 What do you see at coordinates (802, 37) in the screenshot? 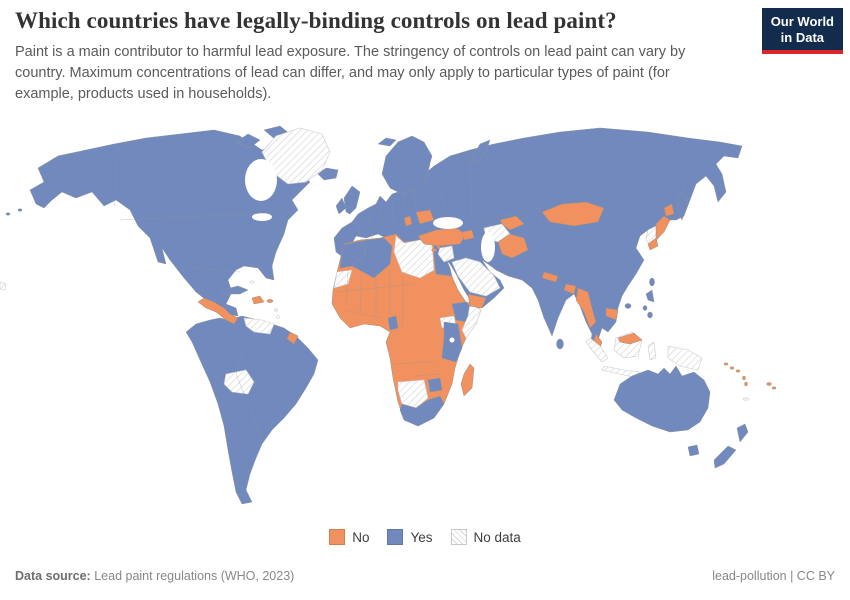
I see `owid-logo-line2: in Data` at bounding box center [802, 37].